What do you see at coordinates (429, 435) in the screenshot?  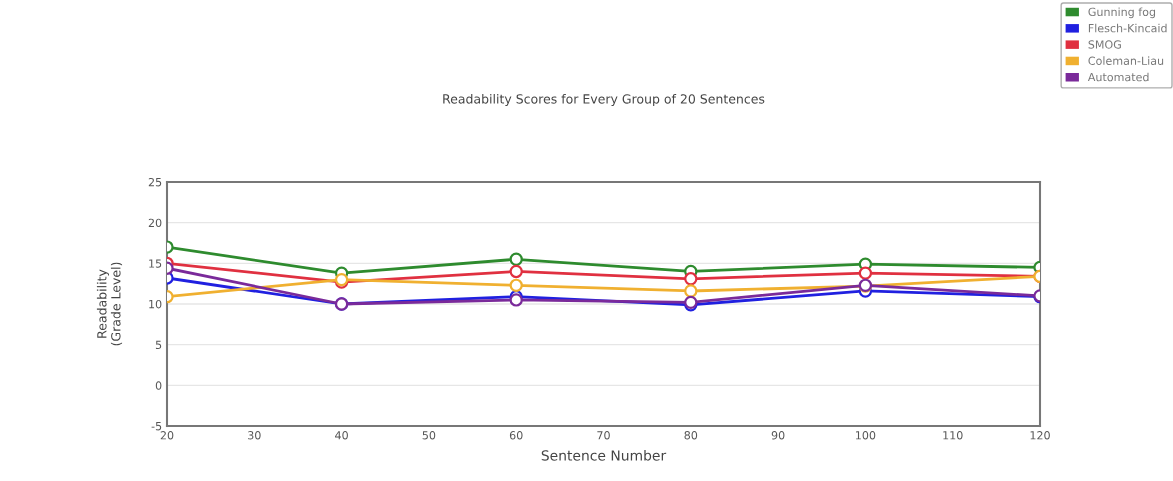 I see `x-tick-label: 50` at bounding box center [429, 435].